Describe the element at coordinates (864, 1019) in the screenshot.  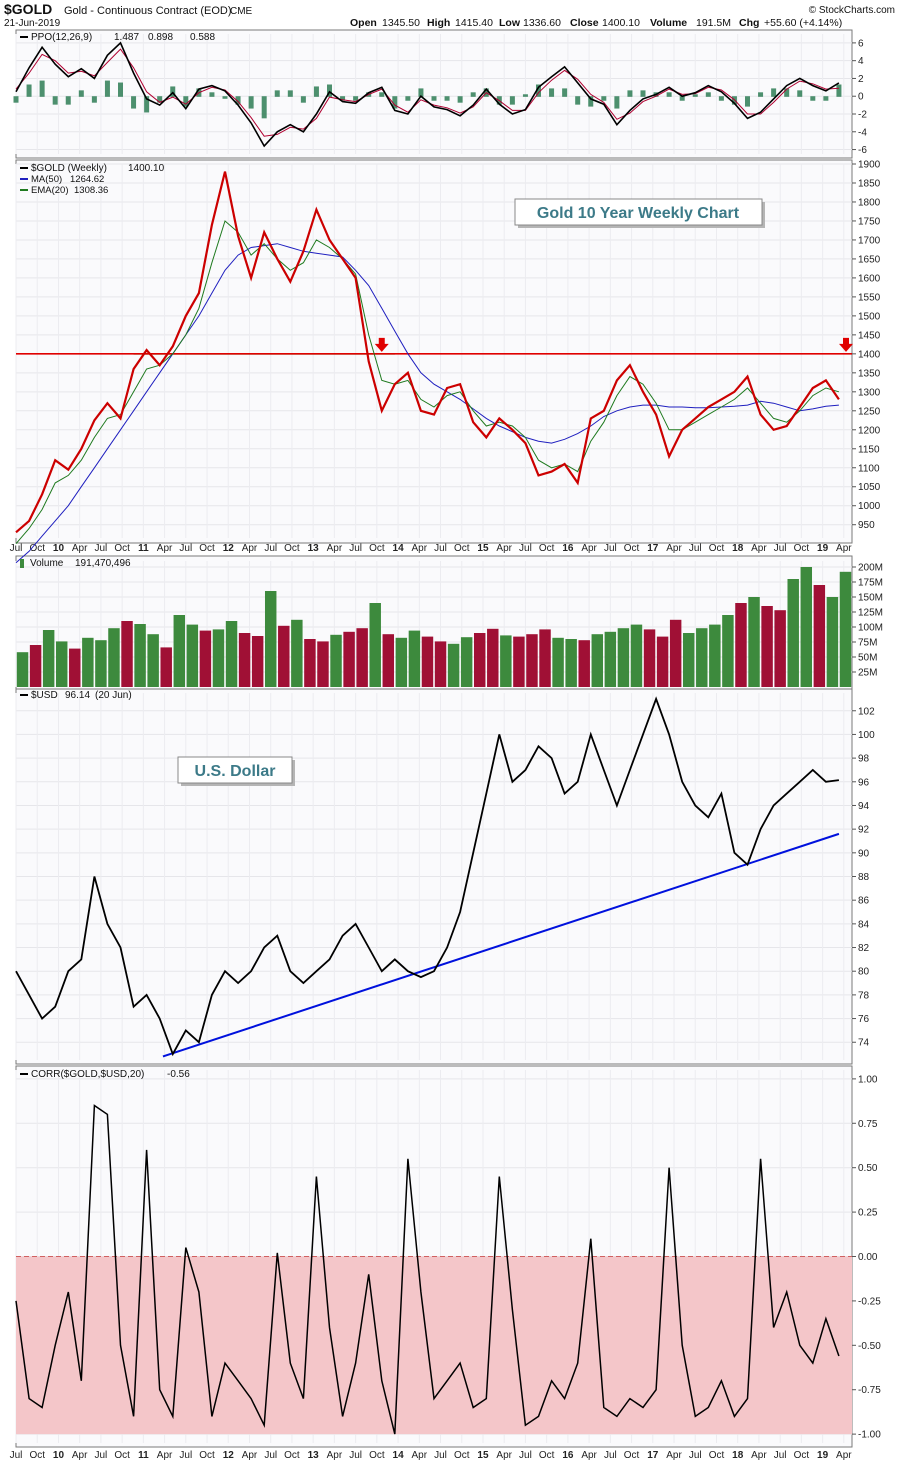
I see `y-tick-label: 76` at that location.